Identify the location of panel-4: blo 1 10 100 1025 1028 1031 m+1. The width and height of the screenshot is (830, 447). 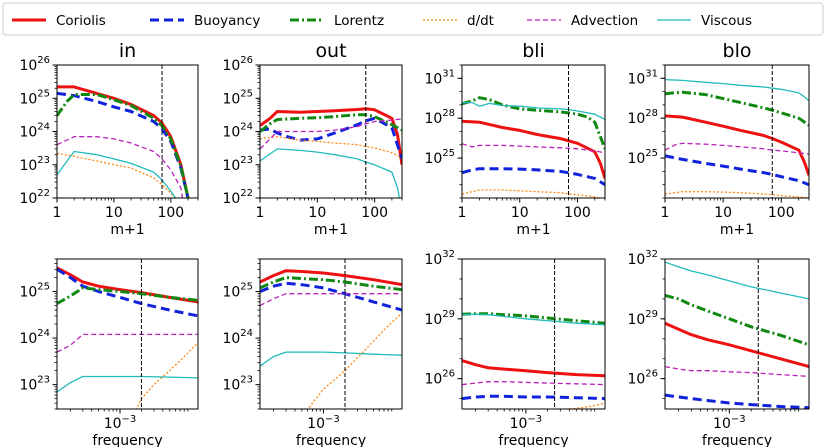
(718, 139).